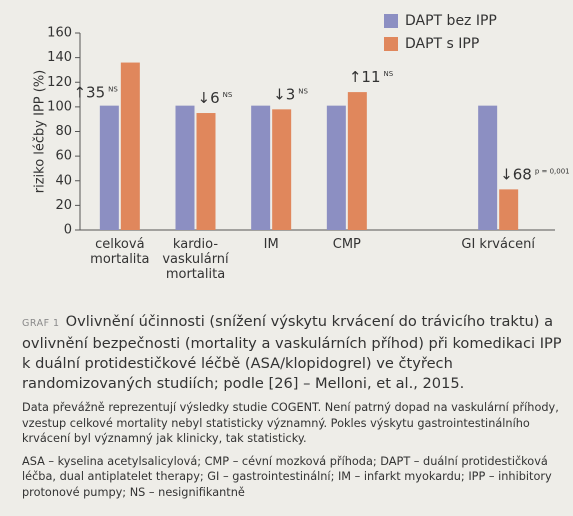 This screenshot has width=573, height=516. What do you see at coordinates (40, 132) in the screenshot?
I see `y-axis-label: riziko léčby IPP (%)` at bounding box center [40, 132].